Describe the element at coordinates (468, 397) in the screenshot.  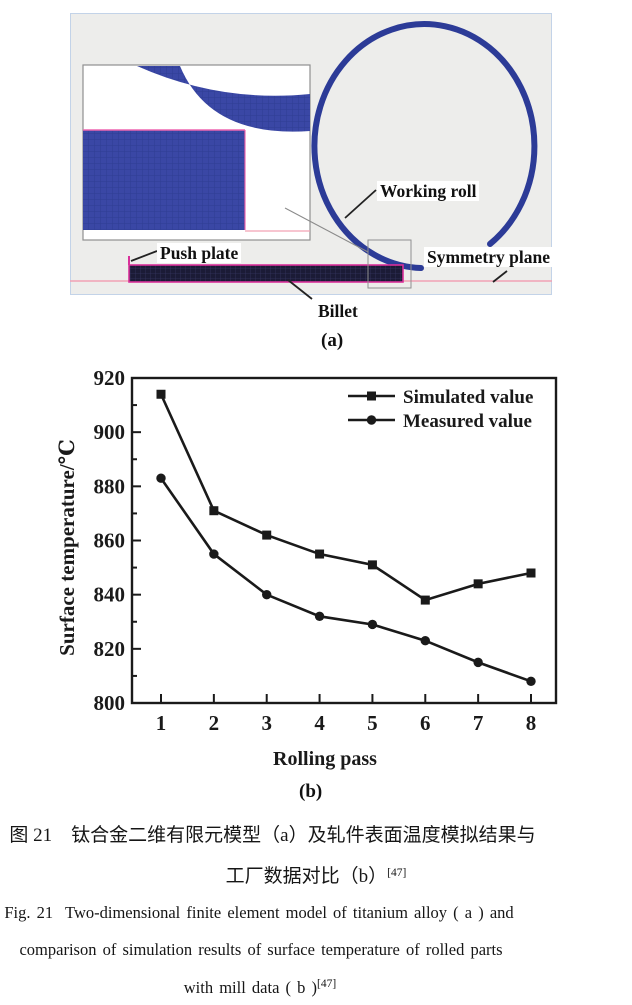
I see `chart-text: Simulated value` at that location.